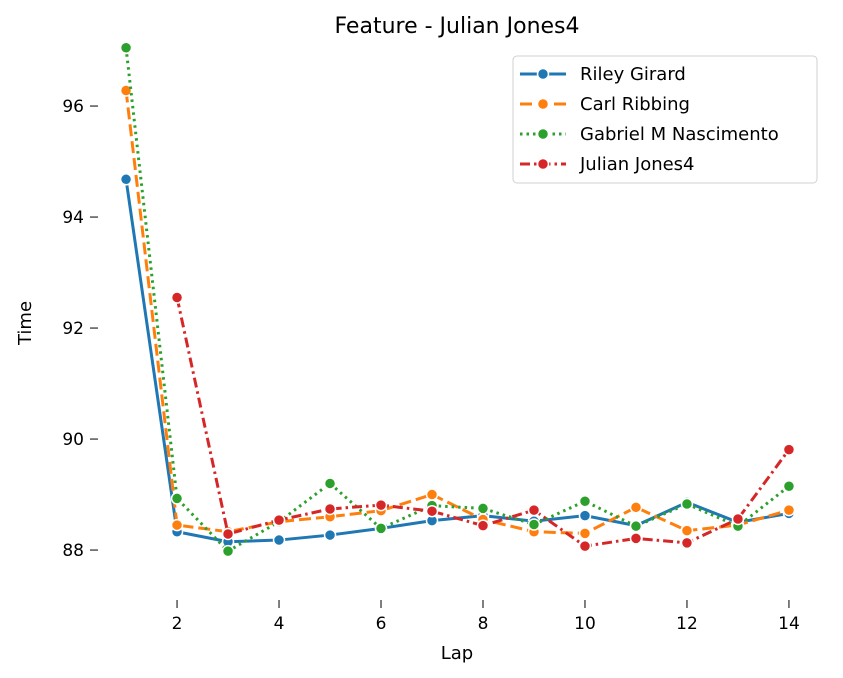  What do you see at coordinates (73, 329) in the screenshot?
I see `y-tick-label: 92` at bounding box center [73, 329].